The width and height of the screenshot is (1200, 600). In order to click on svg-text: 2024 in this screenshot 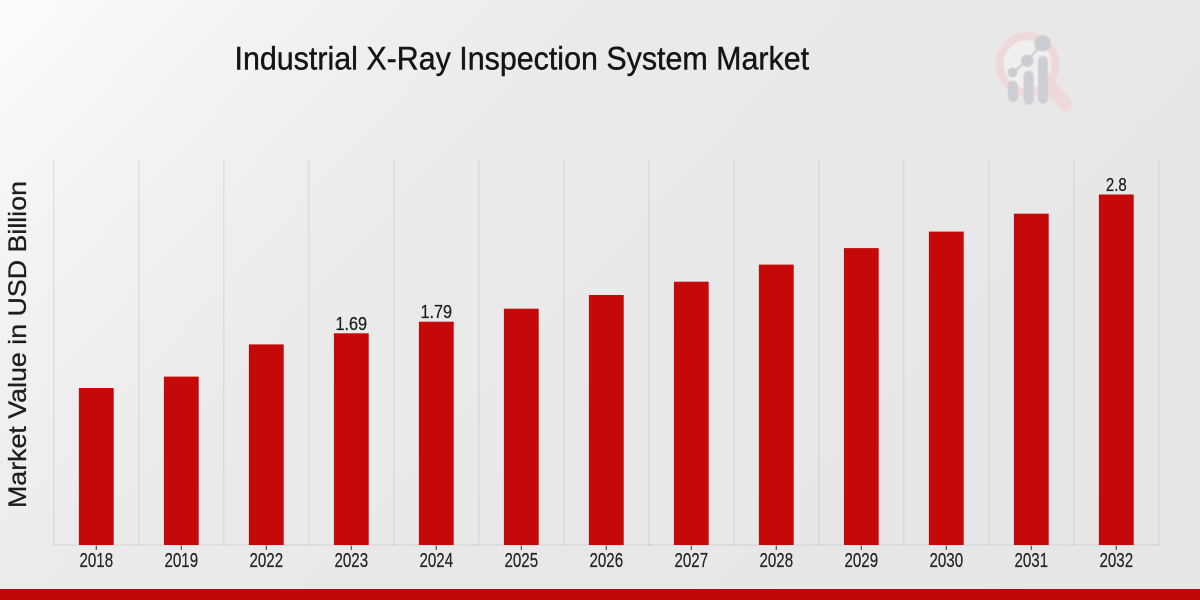, I will do `click(437, 561)`.